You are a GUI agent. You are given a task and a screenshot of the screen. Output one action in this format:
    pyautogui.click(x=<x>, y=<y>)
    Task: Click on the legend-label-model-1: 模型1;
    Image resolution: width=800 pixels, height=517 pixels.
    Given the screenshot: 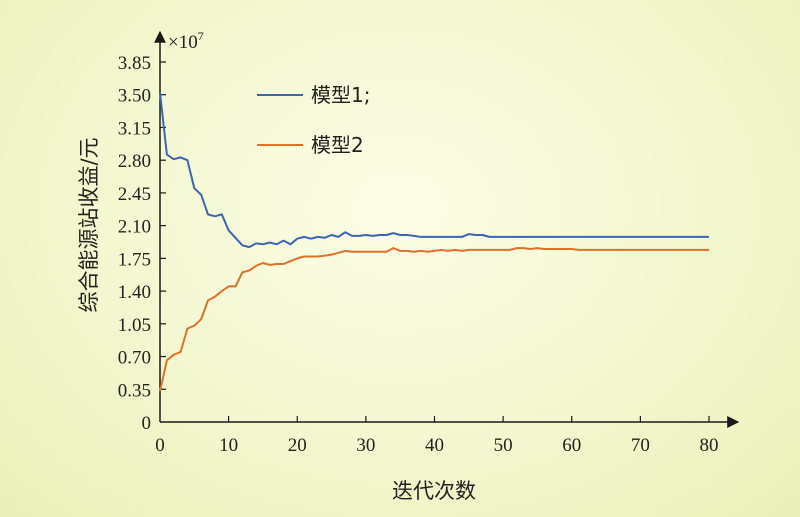 What is the action you would take?
    pyautogui.click(x=340, y=95)
    